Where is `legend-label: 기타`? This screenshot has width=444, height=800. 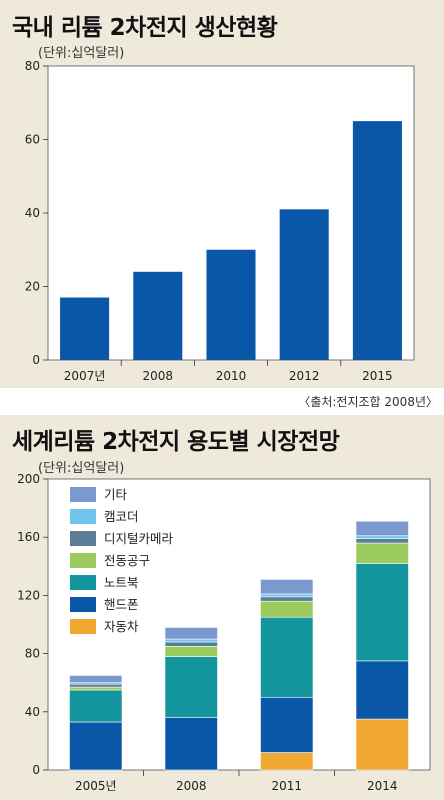
legend-label: 기타 is located at coordinates (116, 494).